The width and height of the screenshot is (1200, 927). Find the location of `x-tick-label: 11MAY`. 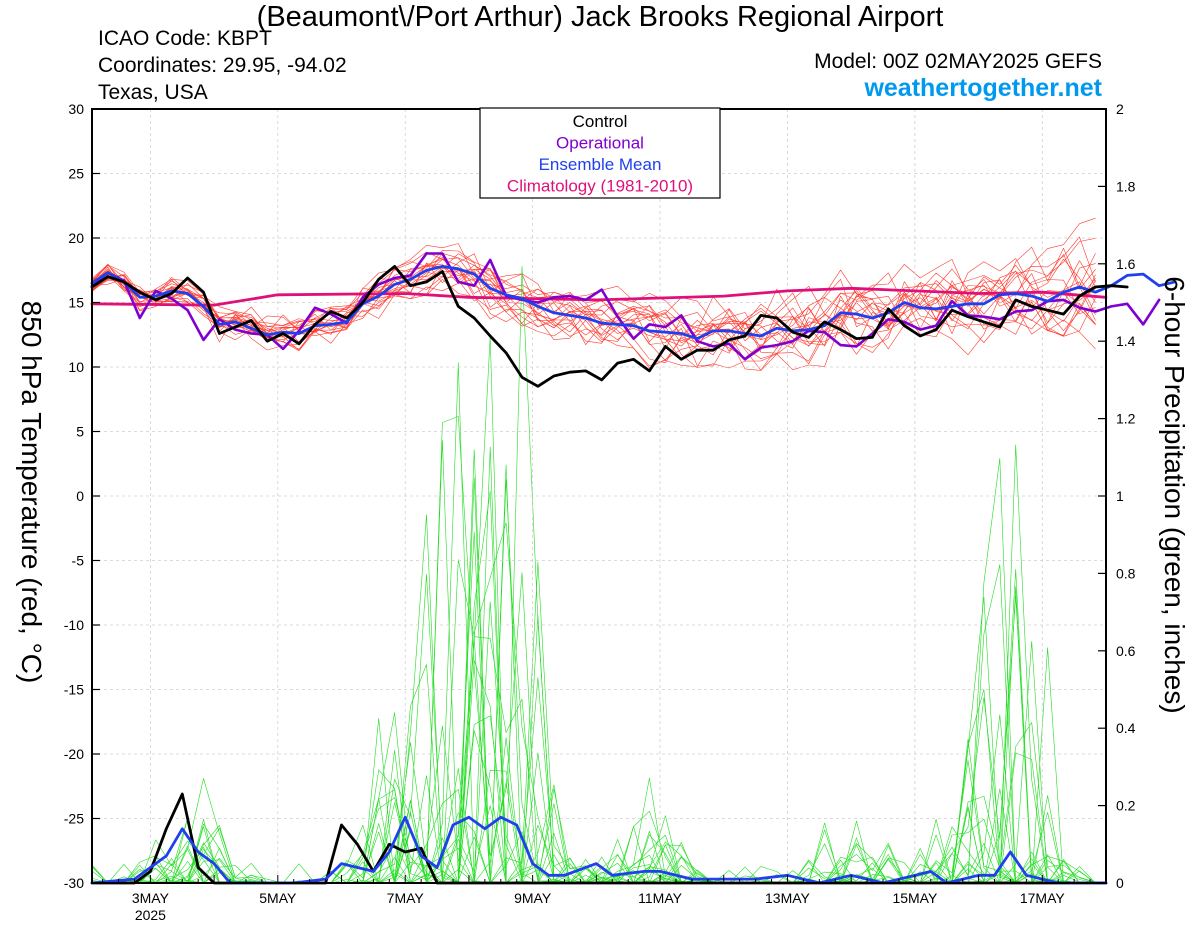

x-tick-label: 11MAY is located at coordinates (660, 898).